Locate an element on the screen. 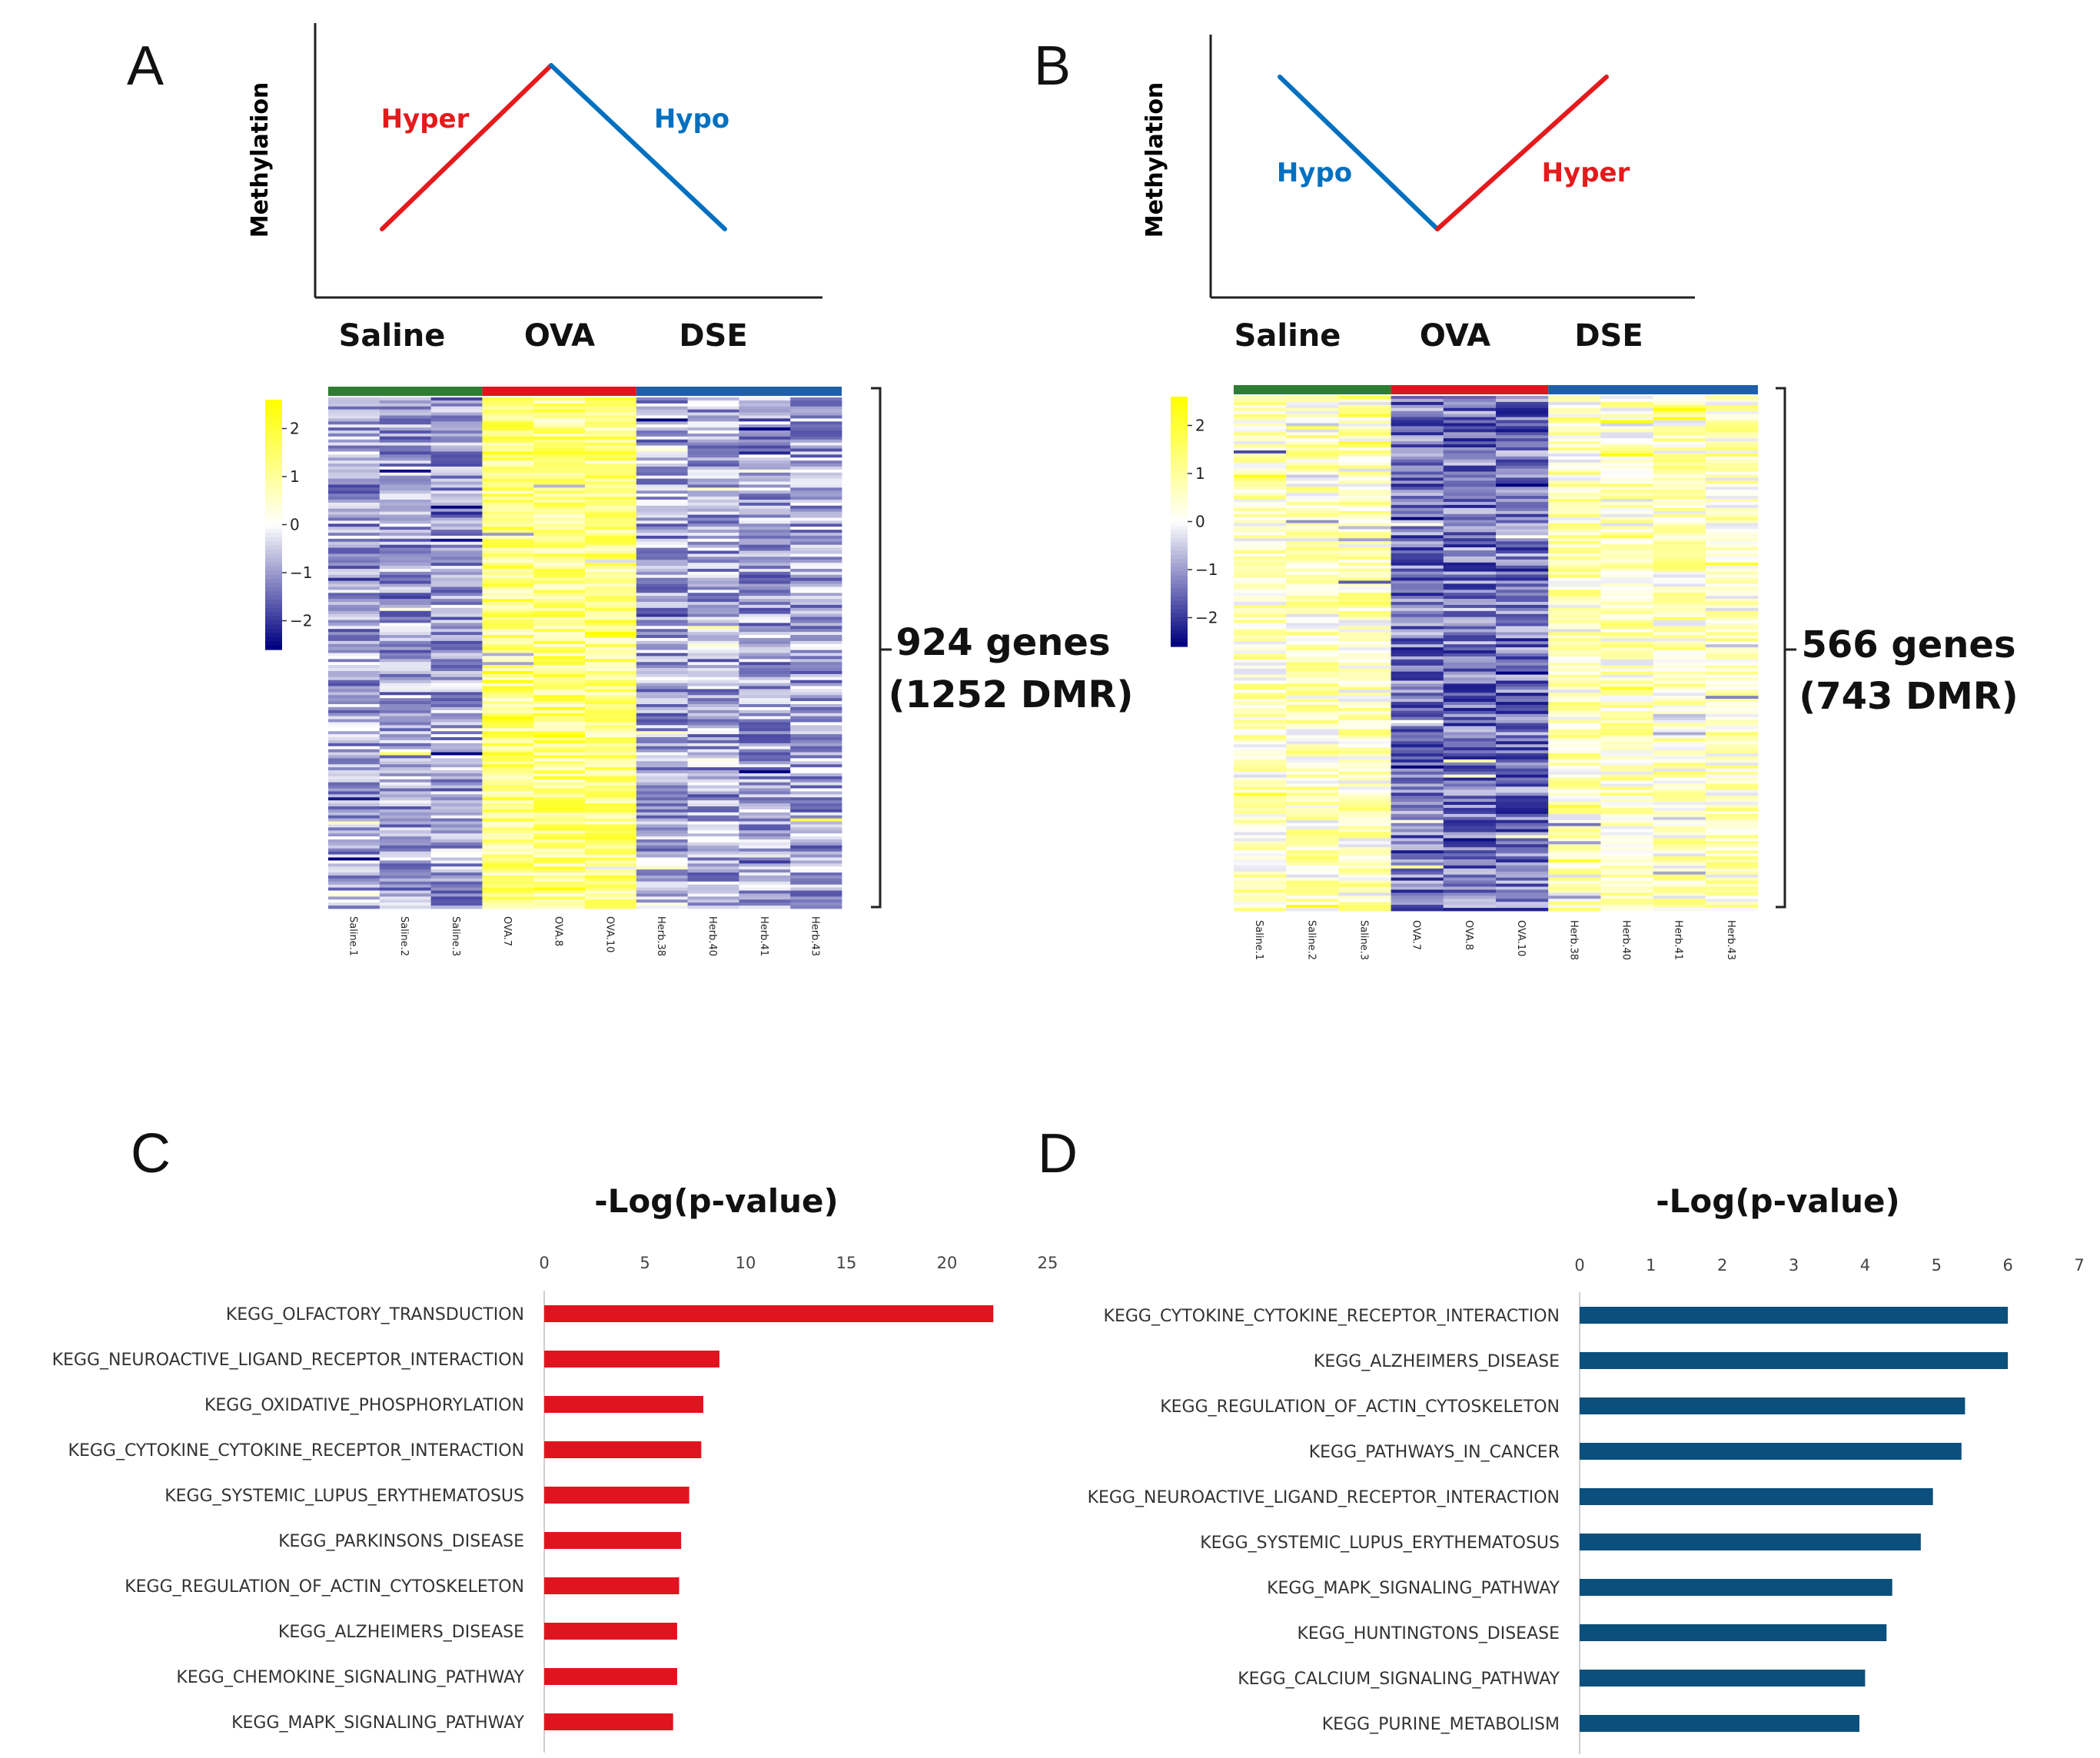  bar is located at coordinates (1771, 1451).